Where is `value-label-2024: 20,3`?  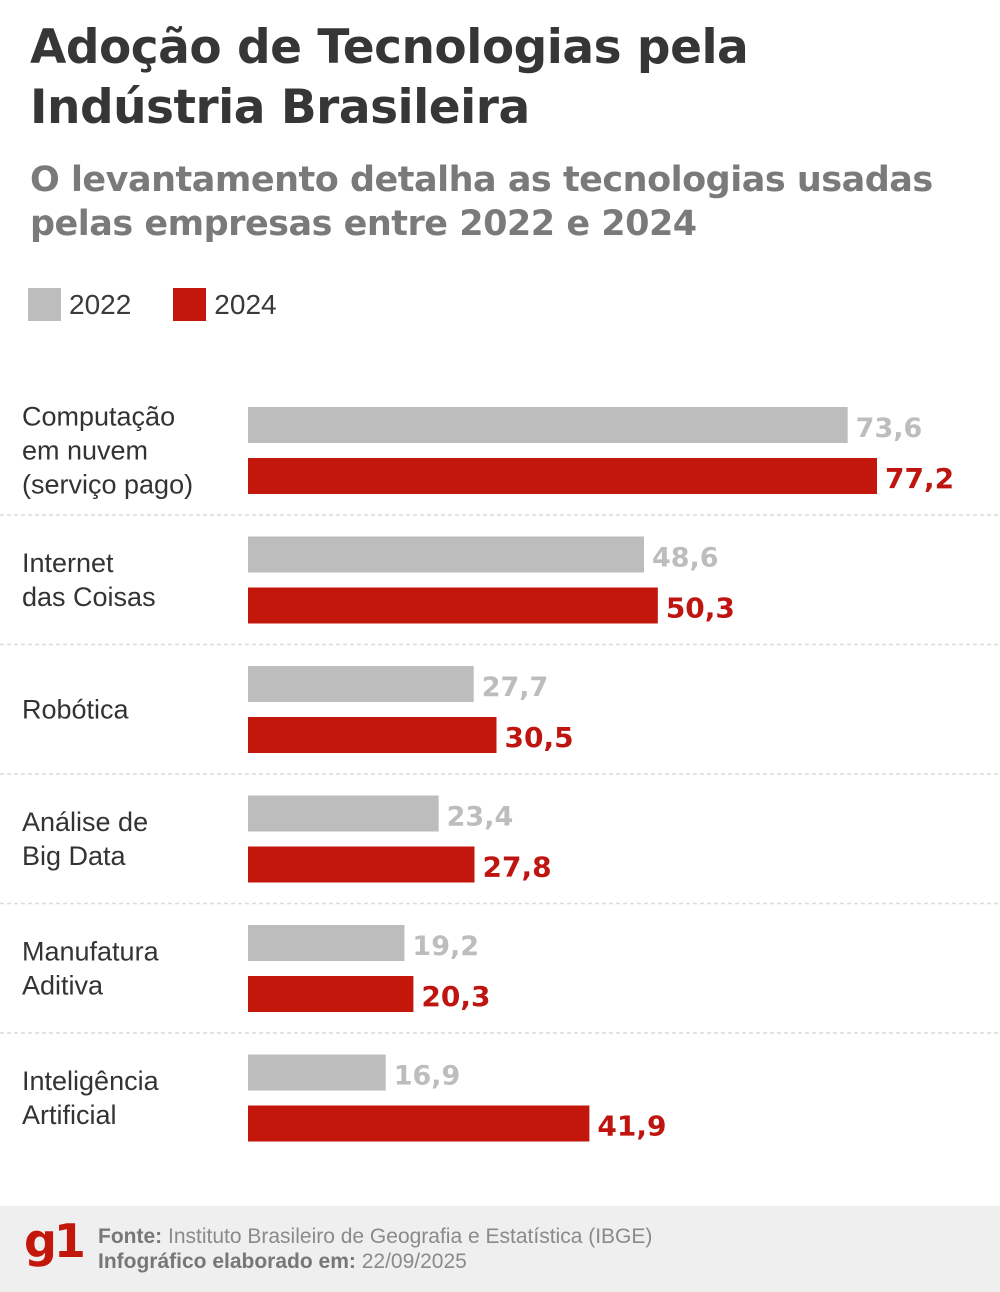 value-label-2024: 20,3 is located at coordinates (455, 996).